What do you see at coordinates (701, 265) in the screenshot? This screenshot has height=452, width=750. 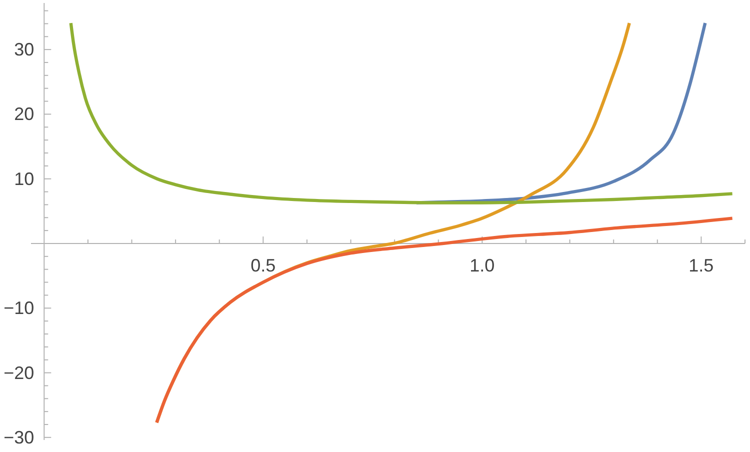 I see `x-tick-label: 1.5` at bounding box center [701, 265].